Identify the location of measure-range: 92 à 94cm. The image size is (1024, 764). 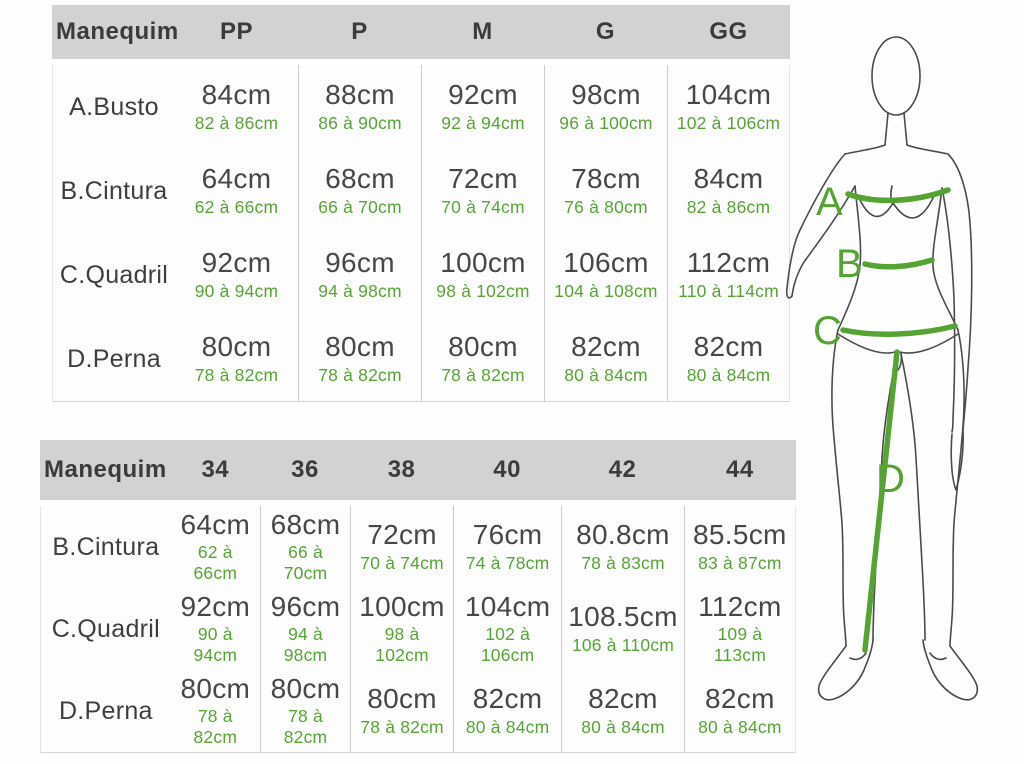
(483, 122).